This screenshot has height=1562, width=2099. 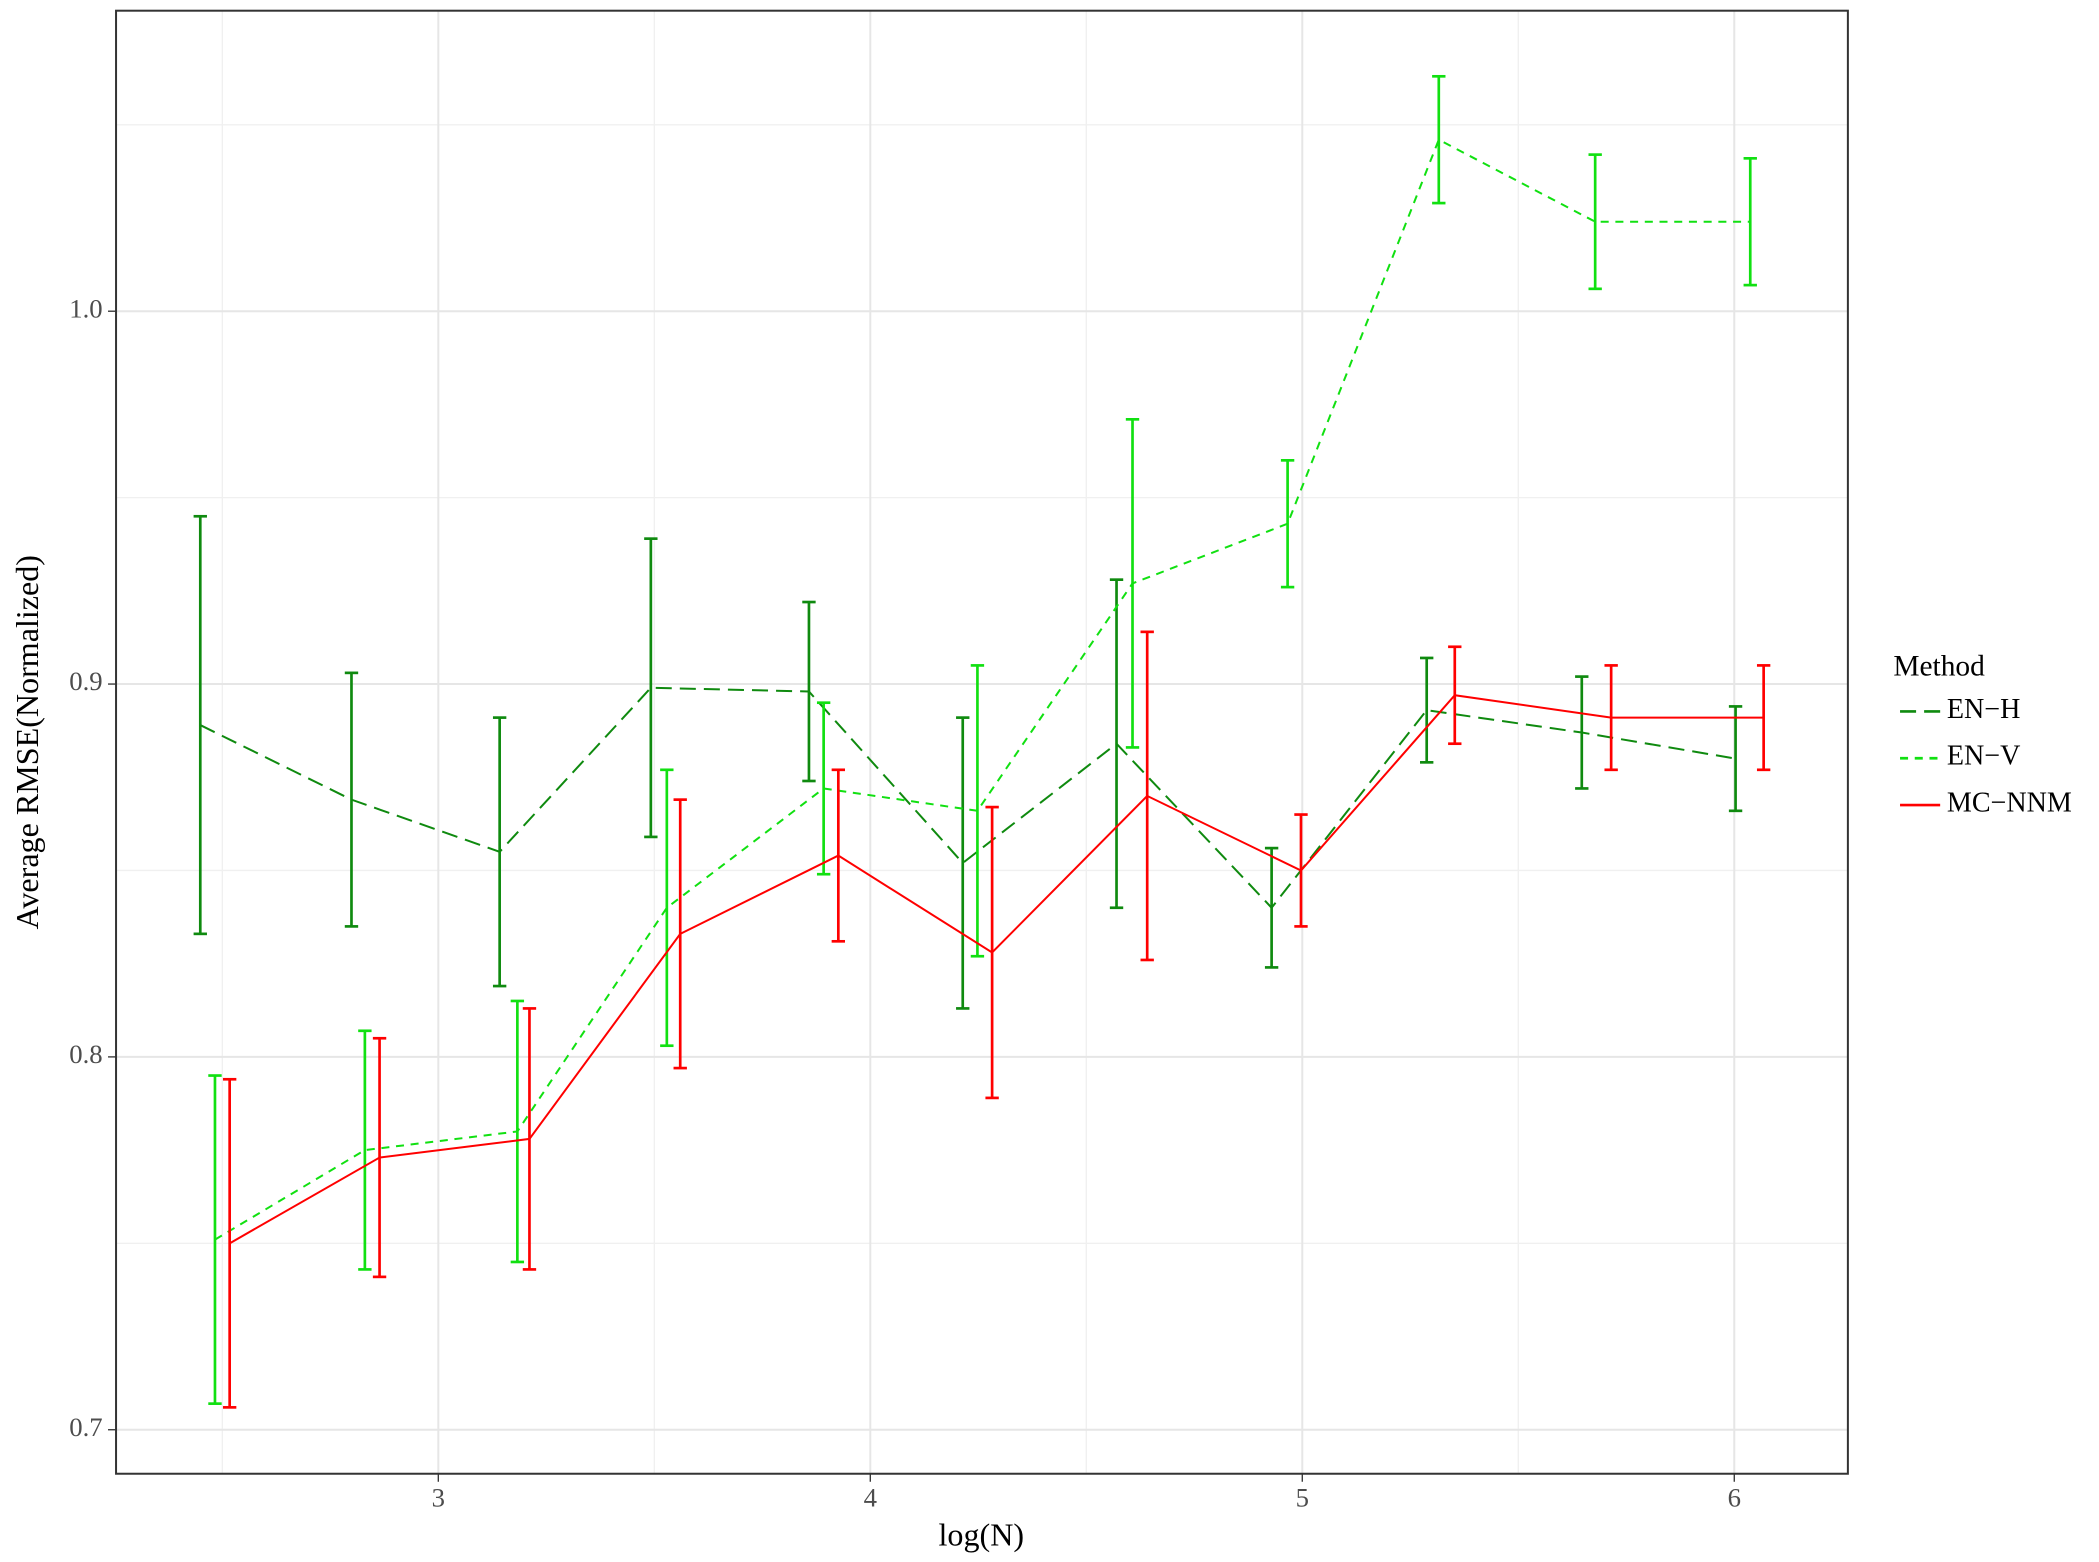 What do you see at coordinates (27, 742) in the screenshot?
I see `y-axis-label: Average RMSE(Normalized)` at bounding box center [27, 742].